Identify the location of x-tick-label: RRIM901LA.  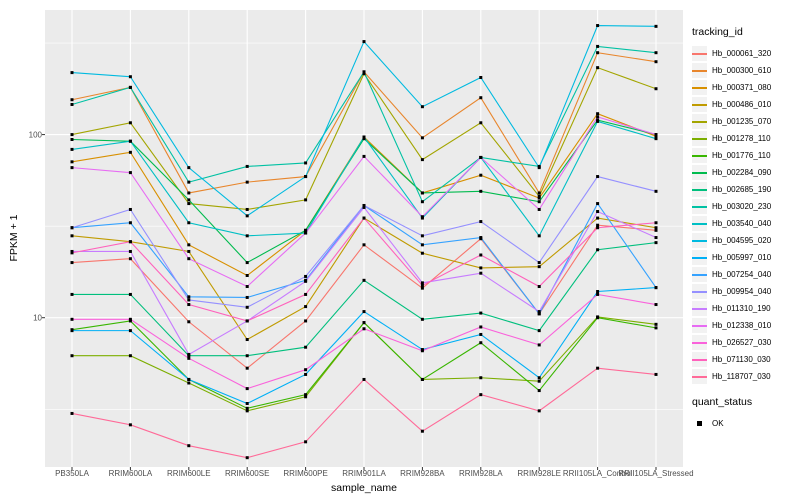
(364, 473).